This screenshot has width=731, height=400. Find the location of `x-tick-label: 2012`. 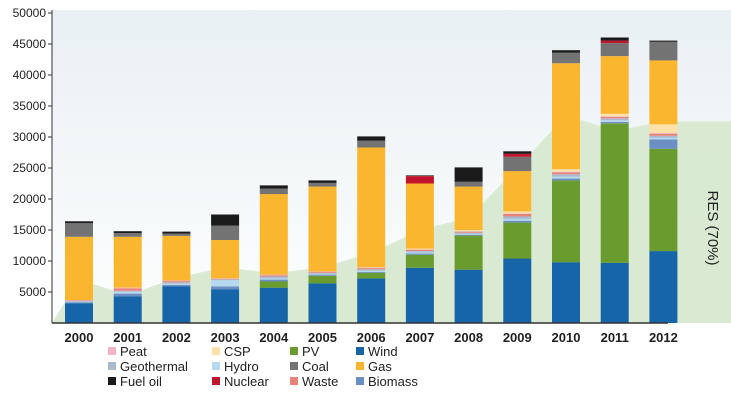

x-tick-label: 2012 is located at coordinates (663, 337).